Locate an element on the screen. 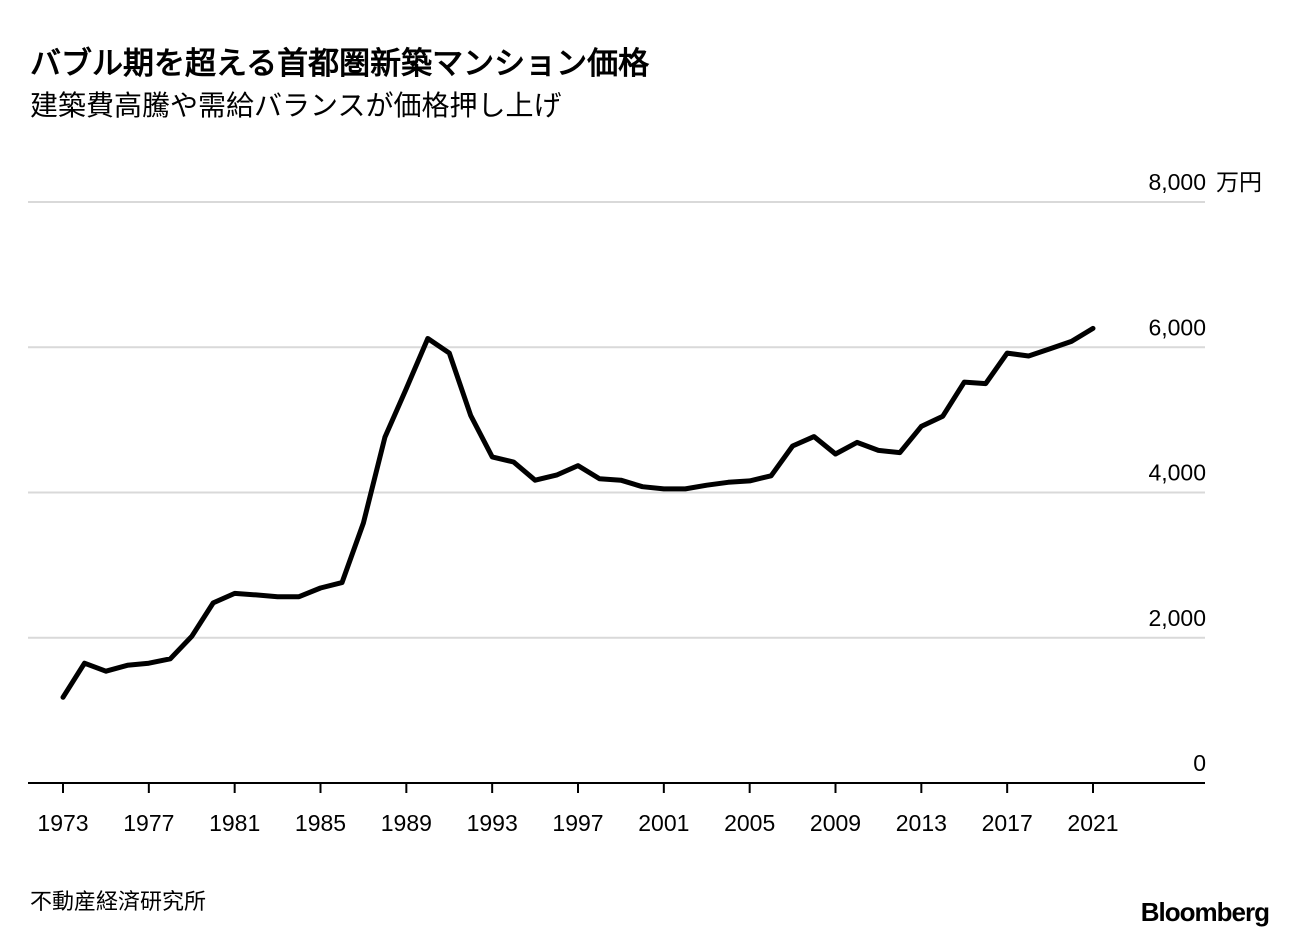 This screenshot has width=1296, height=938. source-note: 不動産経済研究所 is located at coordinates (118, 902).